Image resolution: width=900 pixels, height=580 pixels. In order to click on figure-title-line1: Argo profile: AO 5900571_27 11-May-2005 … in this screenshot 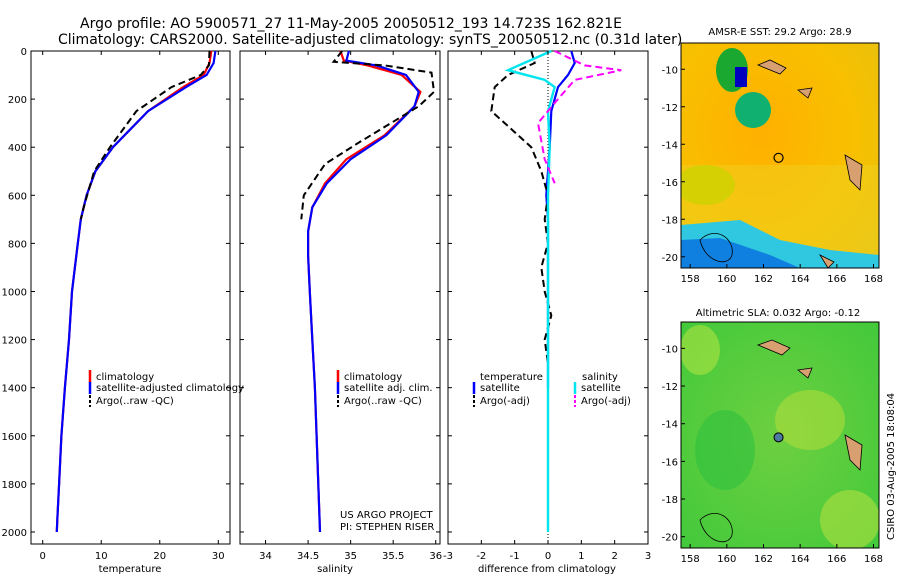, I will do `click(351, 24)`.